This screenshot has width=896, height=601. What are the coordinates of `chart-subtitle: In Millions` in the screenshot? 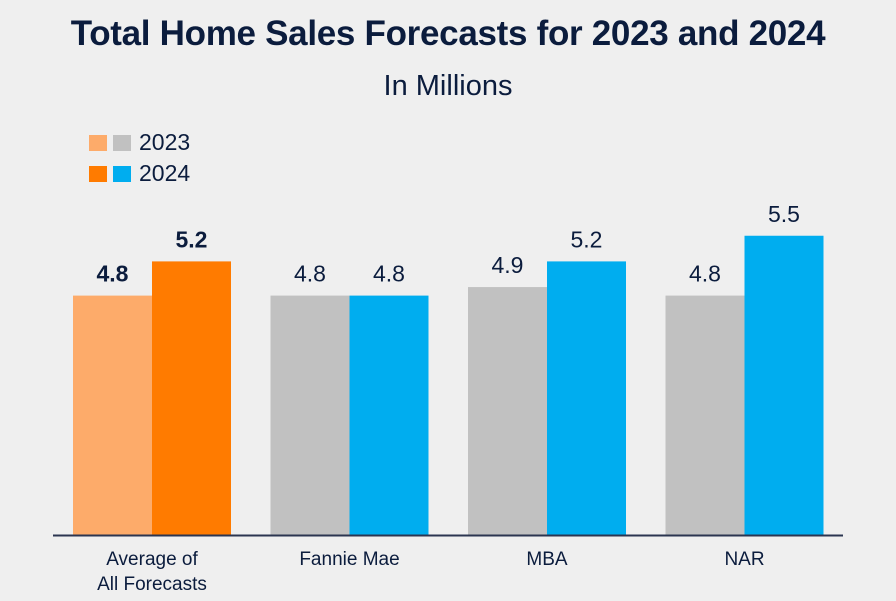 It's located at (448, 86).